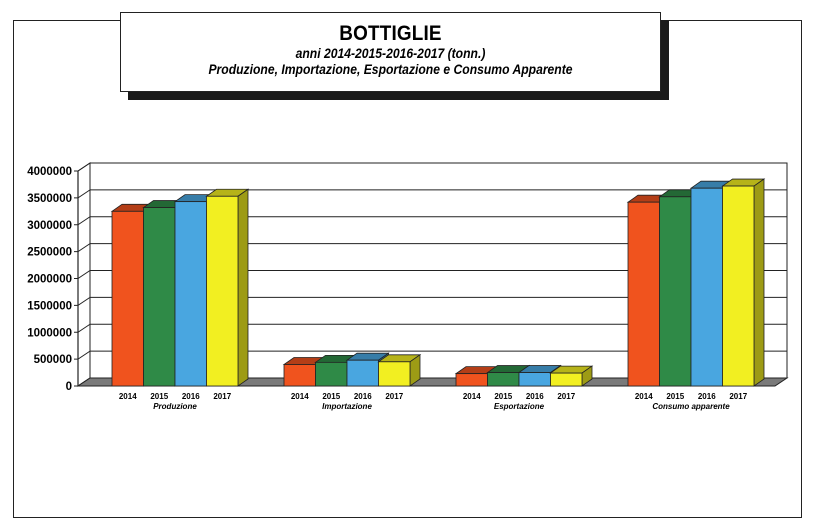  What do you see at coordinates (49, 253) in the screenshot?
I see `y-tick-label: 2500000` at bounding box center [49, 253].